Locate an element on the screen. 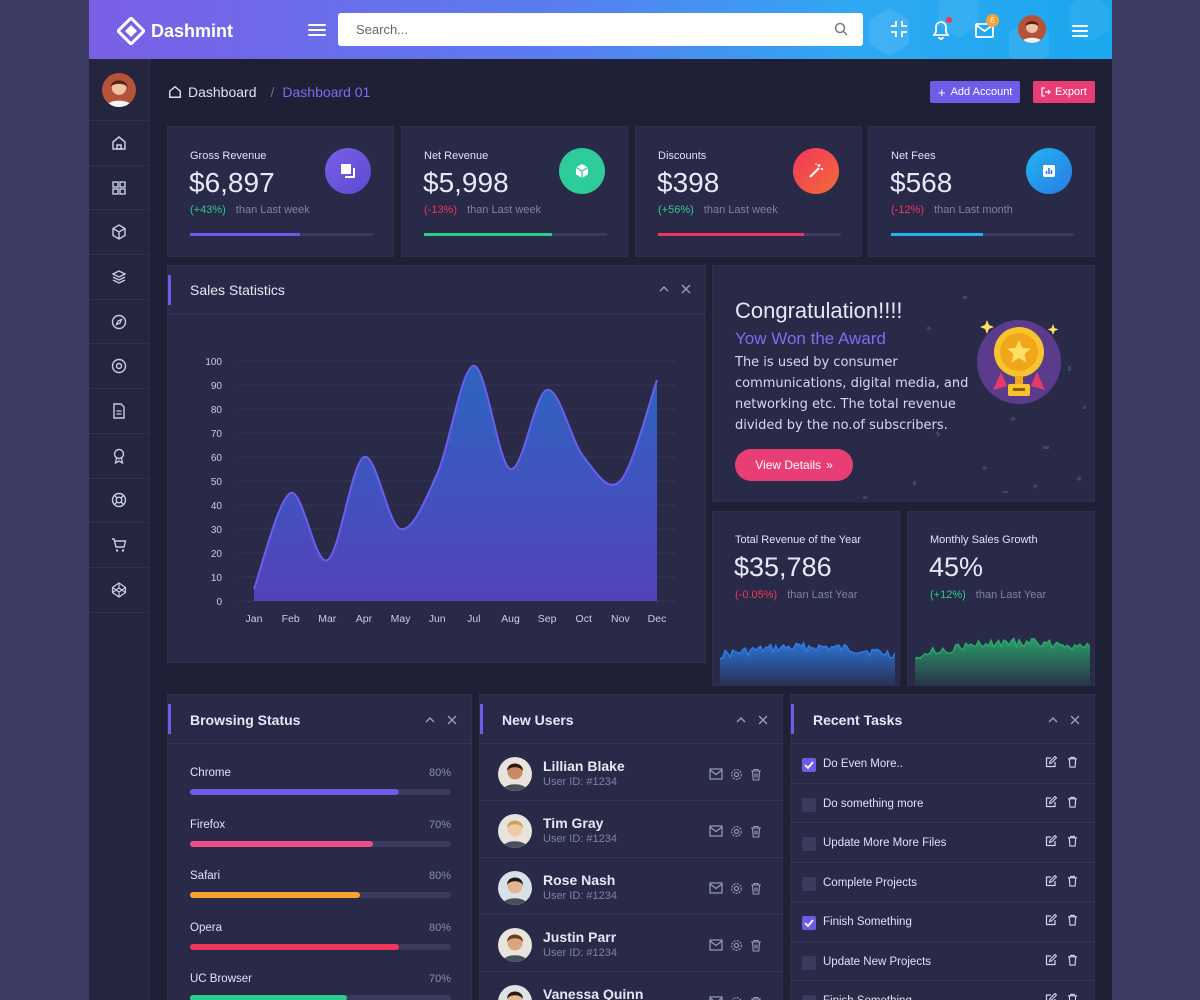 This screenshot has height=1000, width=1200. user-name: Vanessa Quinn is located at coordinates (593, 993).